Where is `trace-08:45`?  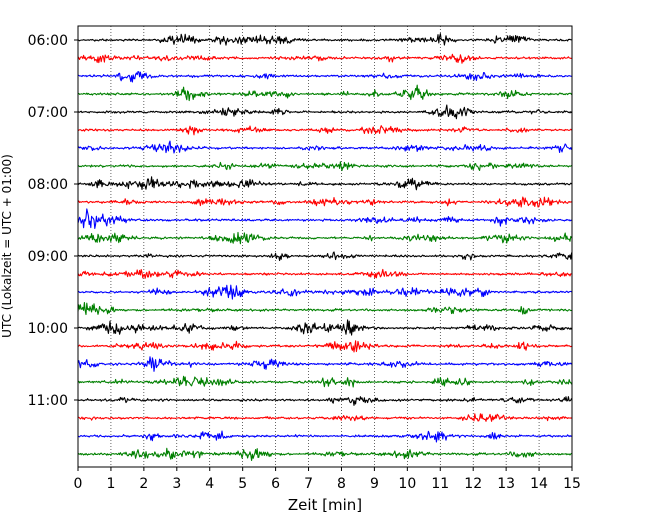
trace-08:45 is located at coordinates (325, 238).